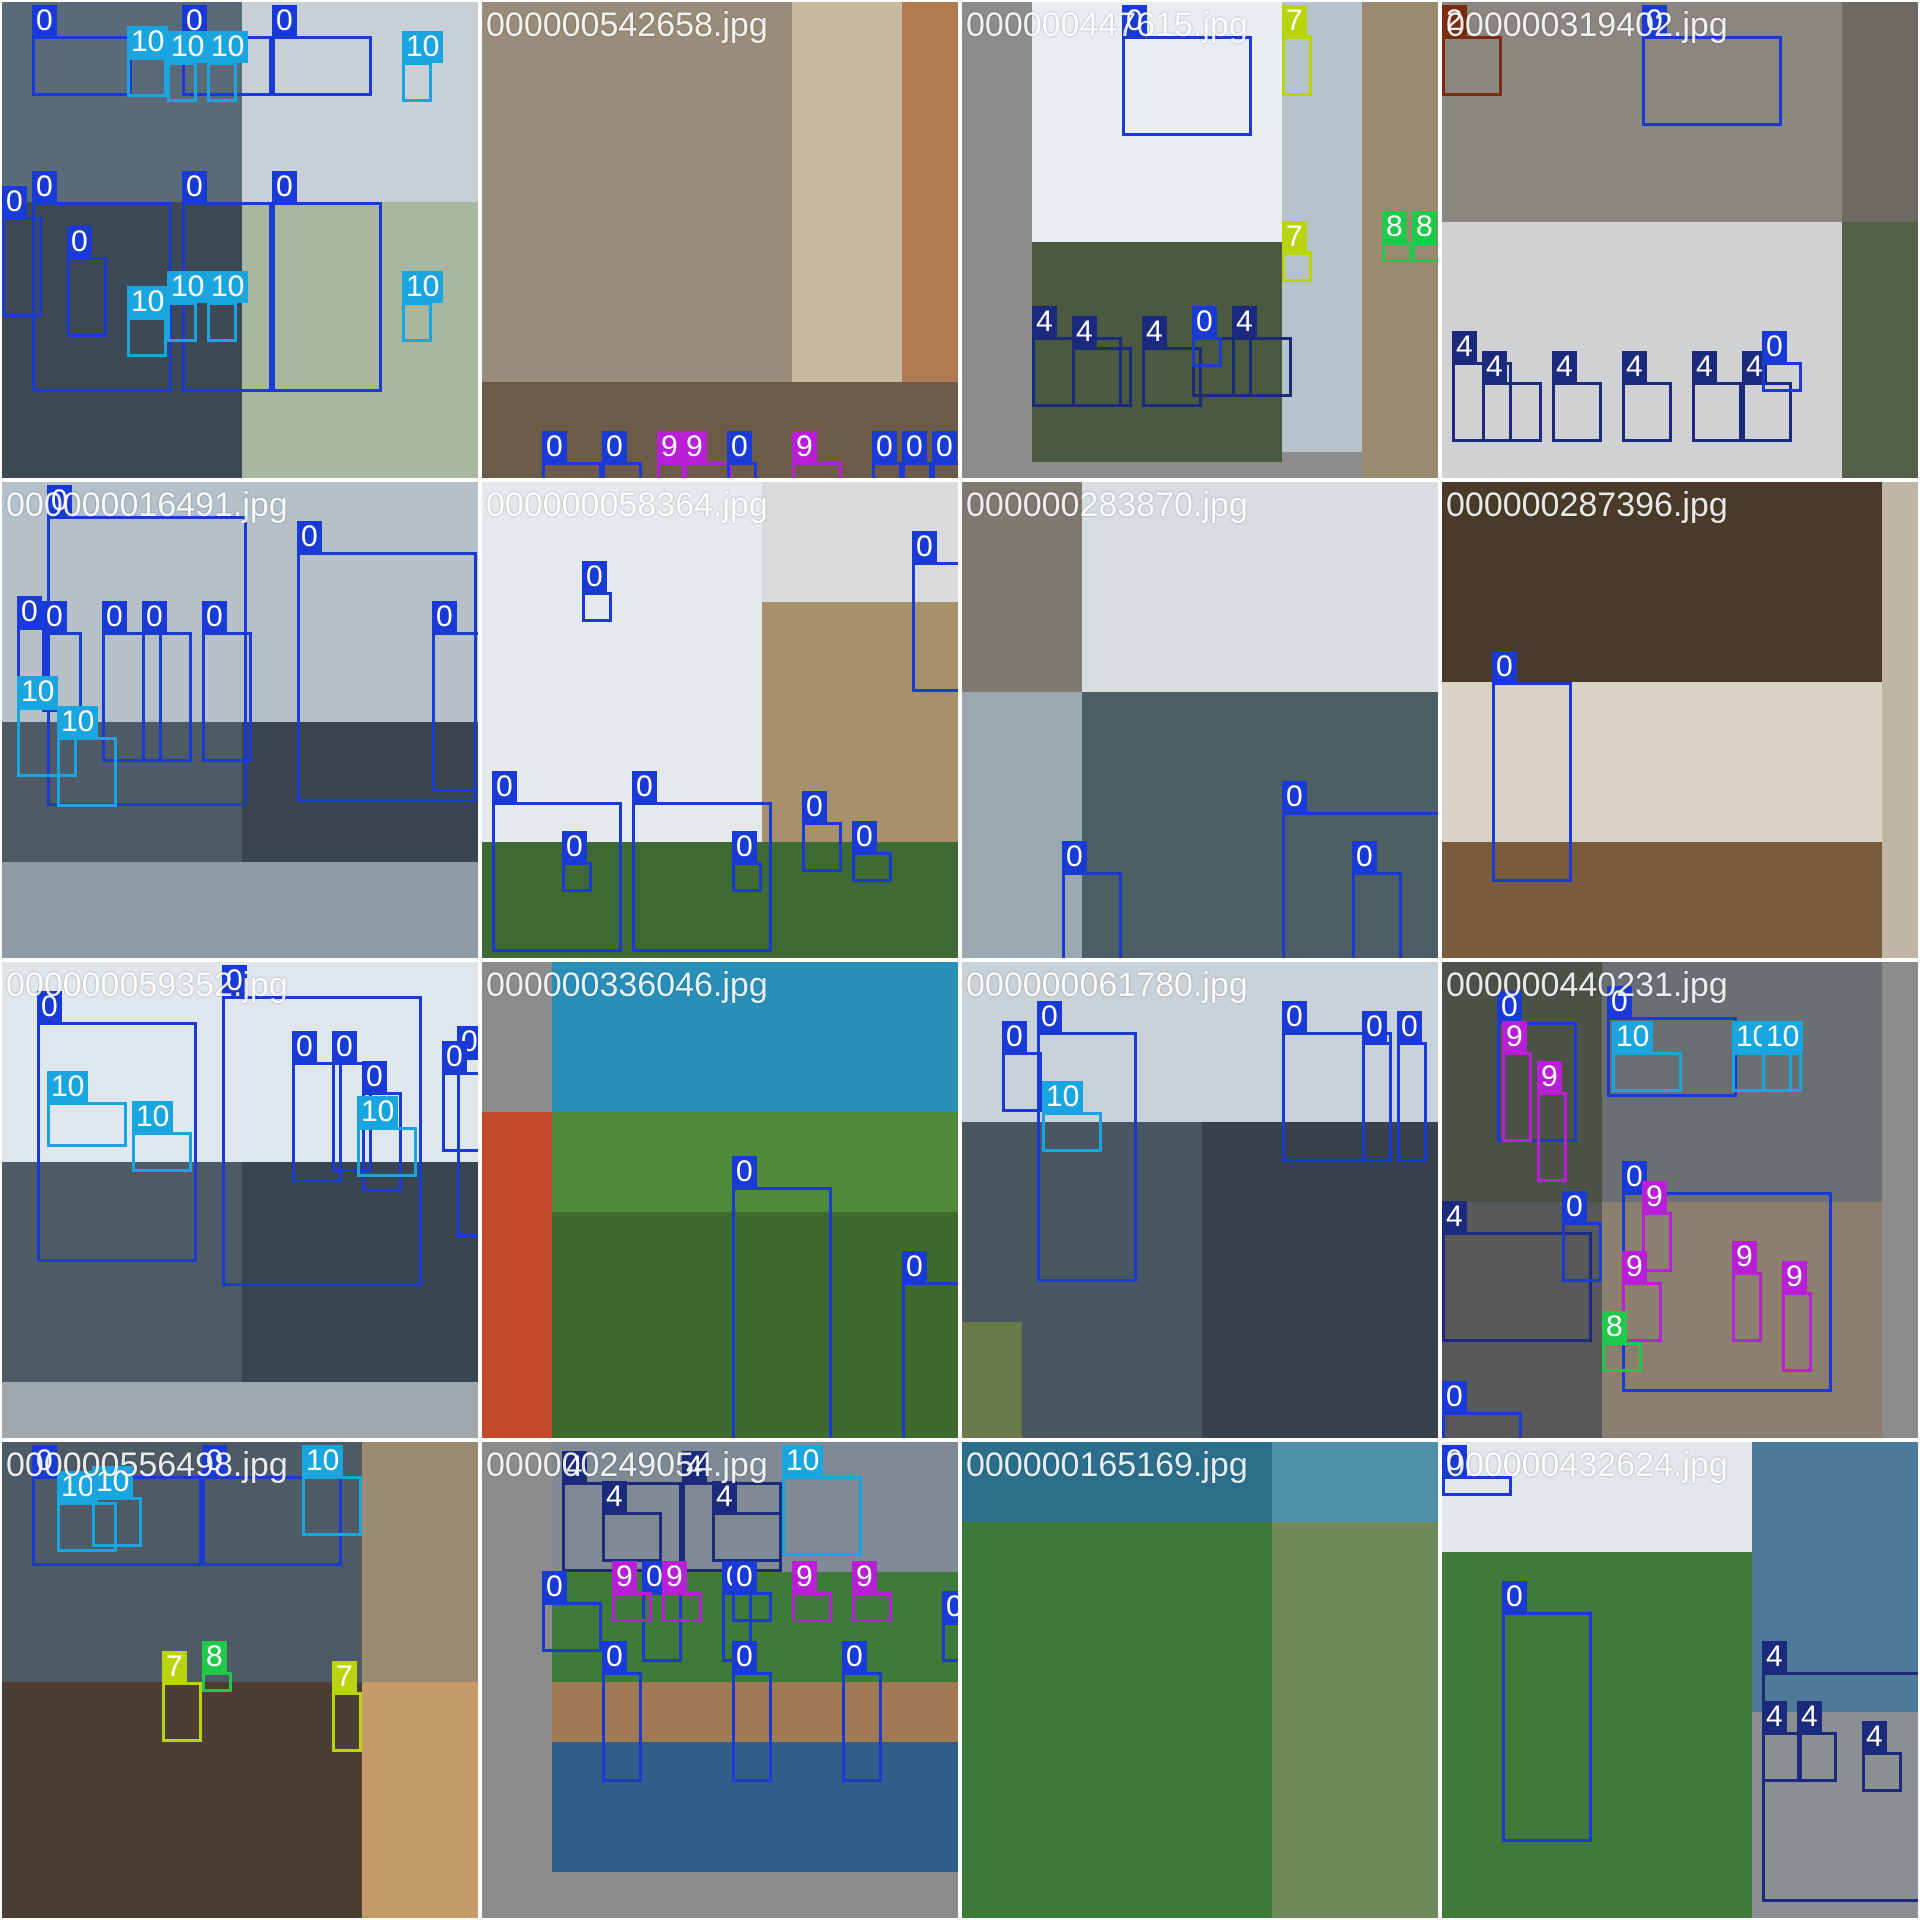 Image resolution: width=1920 pixels, height=1920 pixels. What do you see at coordinates (1200, 240) in the screenshot?
I see `mosaic-tile: 07788444440000000447615.jpg` at bounding box center [1200, 240].